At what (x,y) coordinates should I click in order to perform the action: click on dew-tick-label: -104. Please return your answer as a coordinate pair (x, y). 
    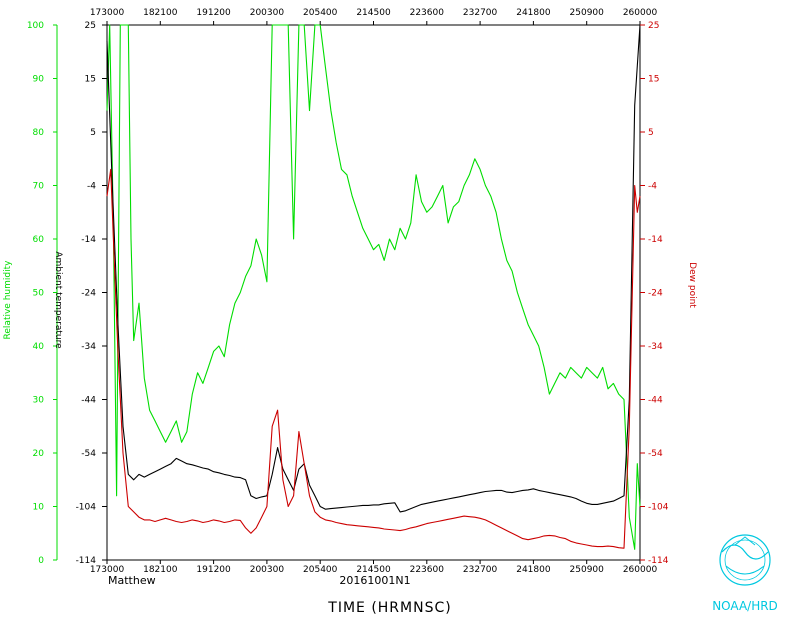
    Looking at the image, I should click on (658, 508).